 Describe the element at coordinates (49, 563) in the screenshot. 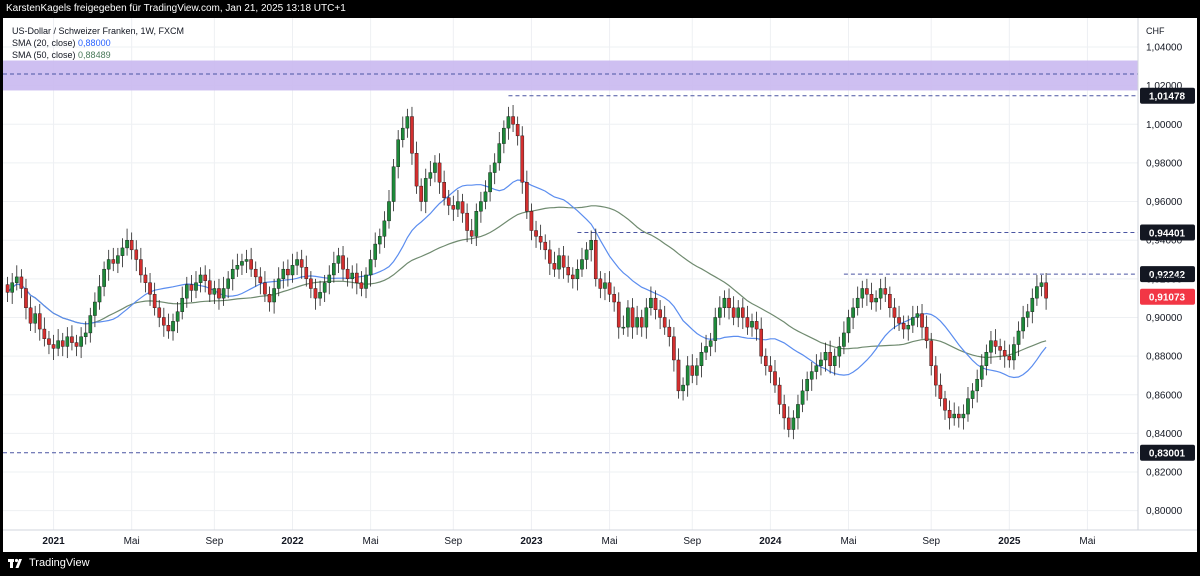

I see `tradingview-logo: TradingView` at that location.